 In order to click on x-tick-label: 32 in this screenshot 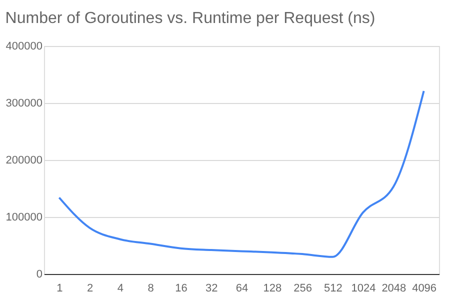, I will do `click(211, 287)`.